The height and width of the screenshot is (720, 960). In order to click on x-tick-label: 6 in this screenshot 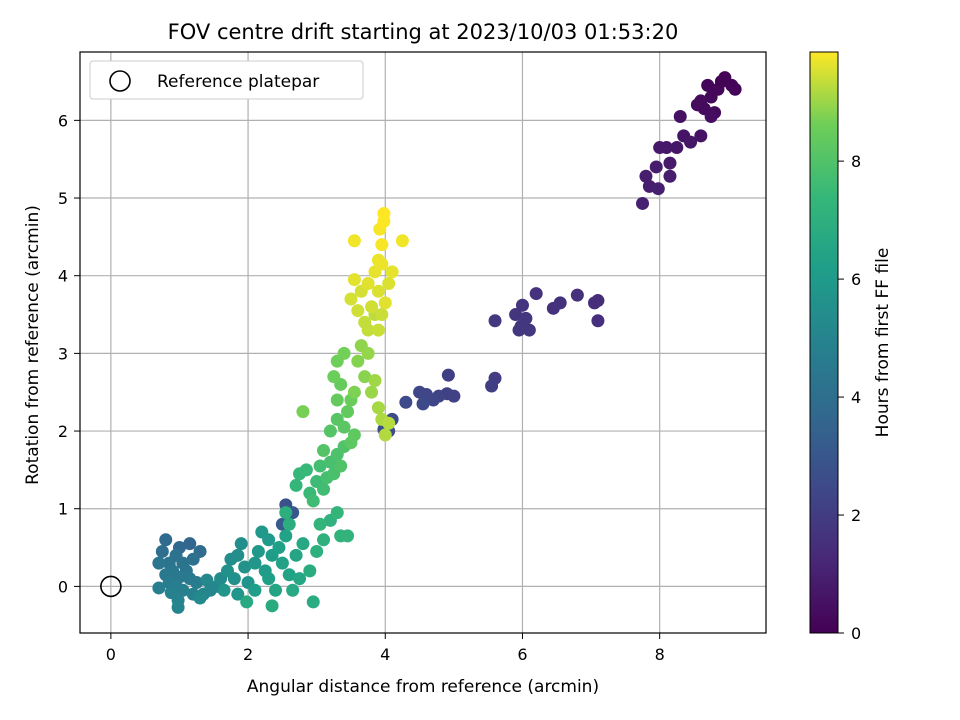, I will do `click(522, 654)`.